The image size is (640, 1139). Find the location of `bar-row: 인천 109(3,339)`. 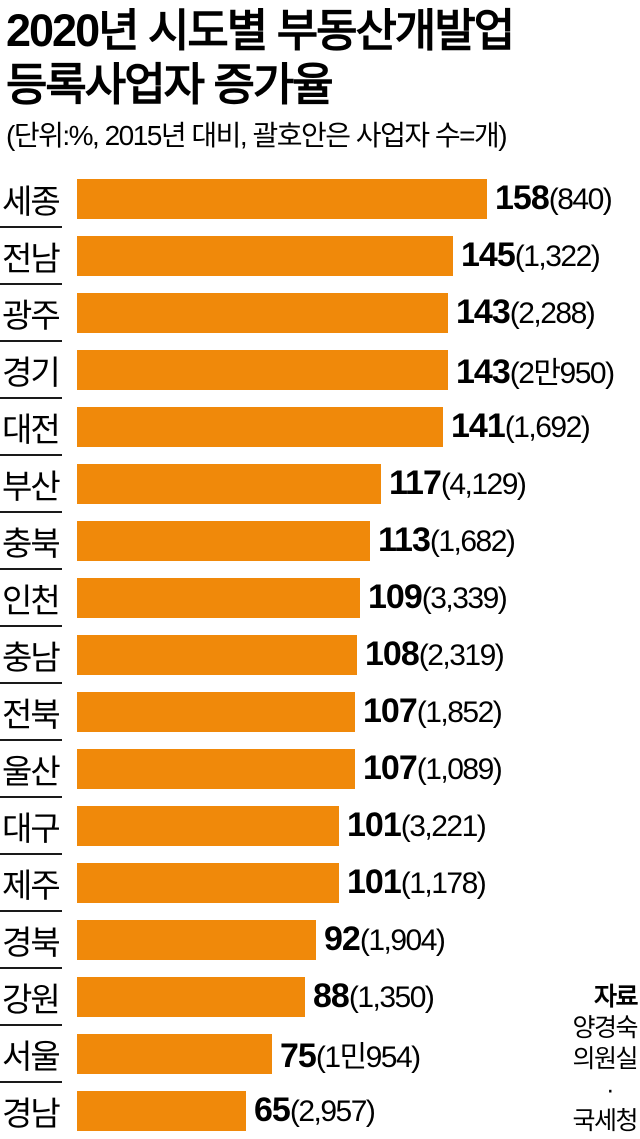

bar-row: 인천 109(3,339) is located at coordinates (320, 597).